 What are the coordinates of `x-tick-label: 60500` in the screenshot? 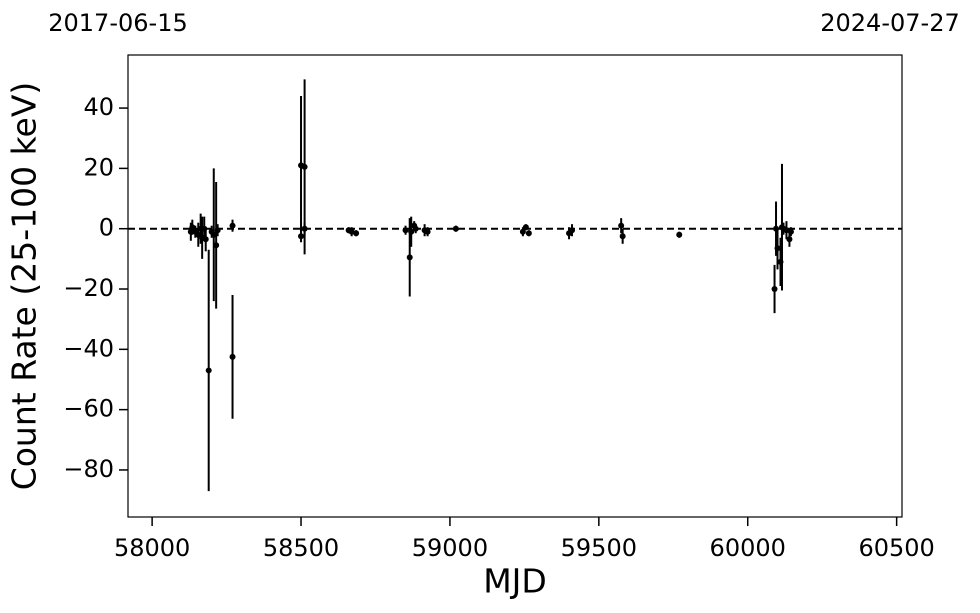 It's located at (896, 548).